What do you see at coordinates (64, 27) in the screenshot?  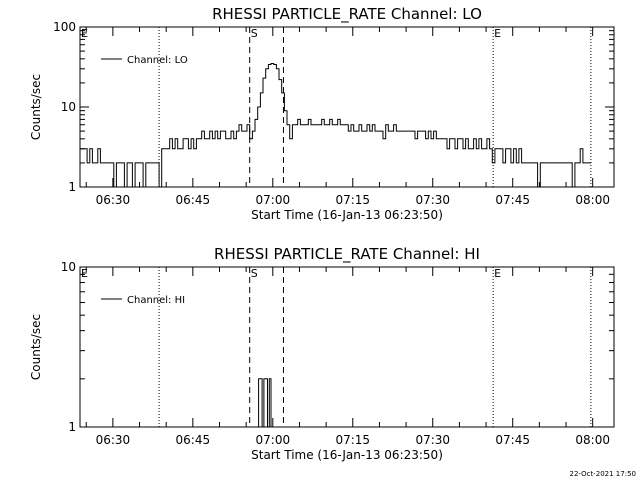 I see `y-tick-label: 100` at bounding box center [64, 27].